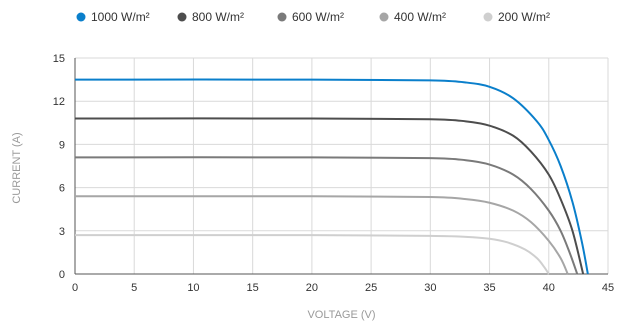 This screenshot has width=623, height=322. I want to click on y-tick-label: 6, so click(62, 189).